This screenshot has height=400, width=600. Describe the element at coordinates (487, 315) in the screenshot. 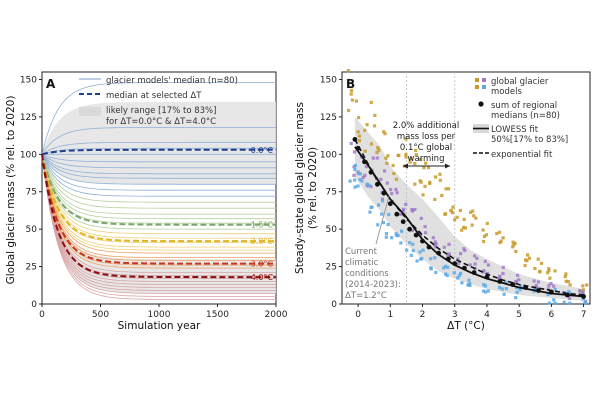

I see `x-tick-label: 4` at that location.